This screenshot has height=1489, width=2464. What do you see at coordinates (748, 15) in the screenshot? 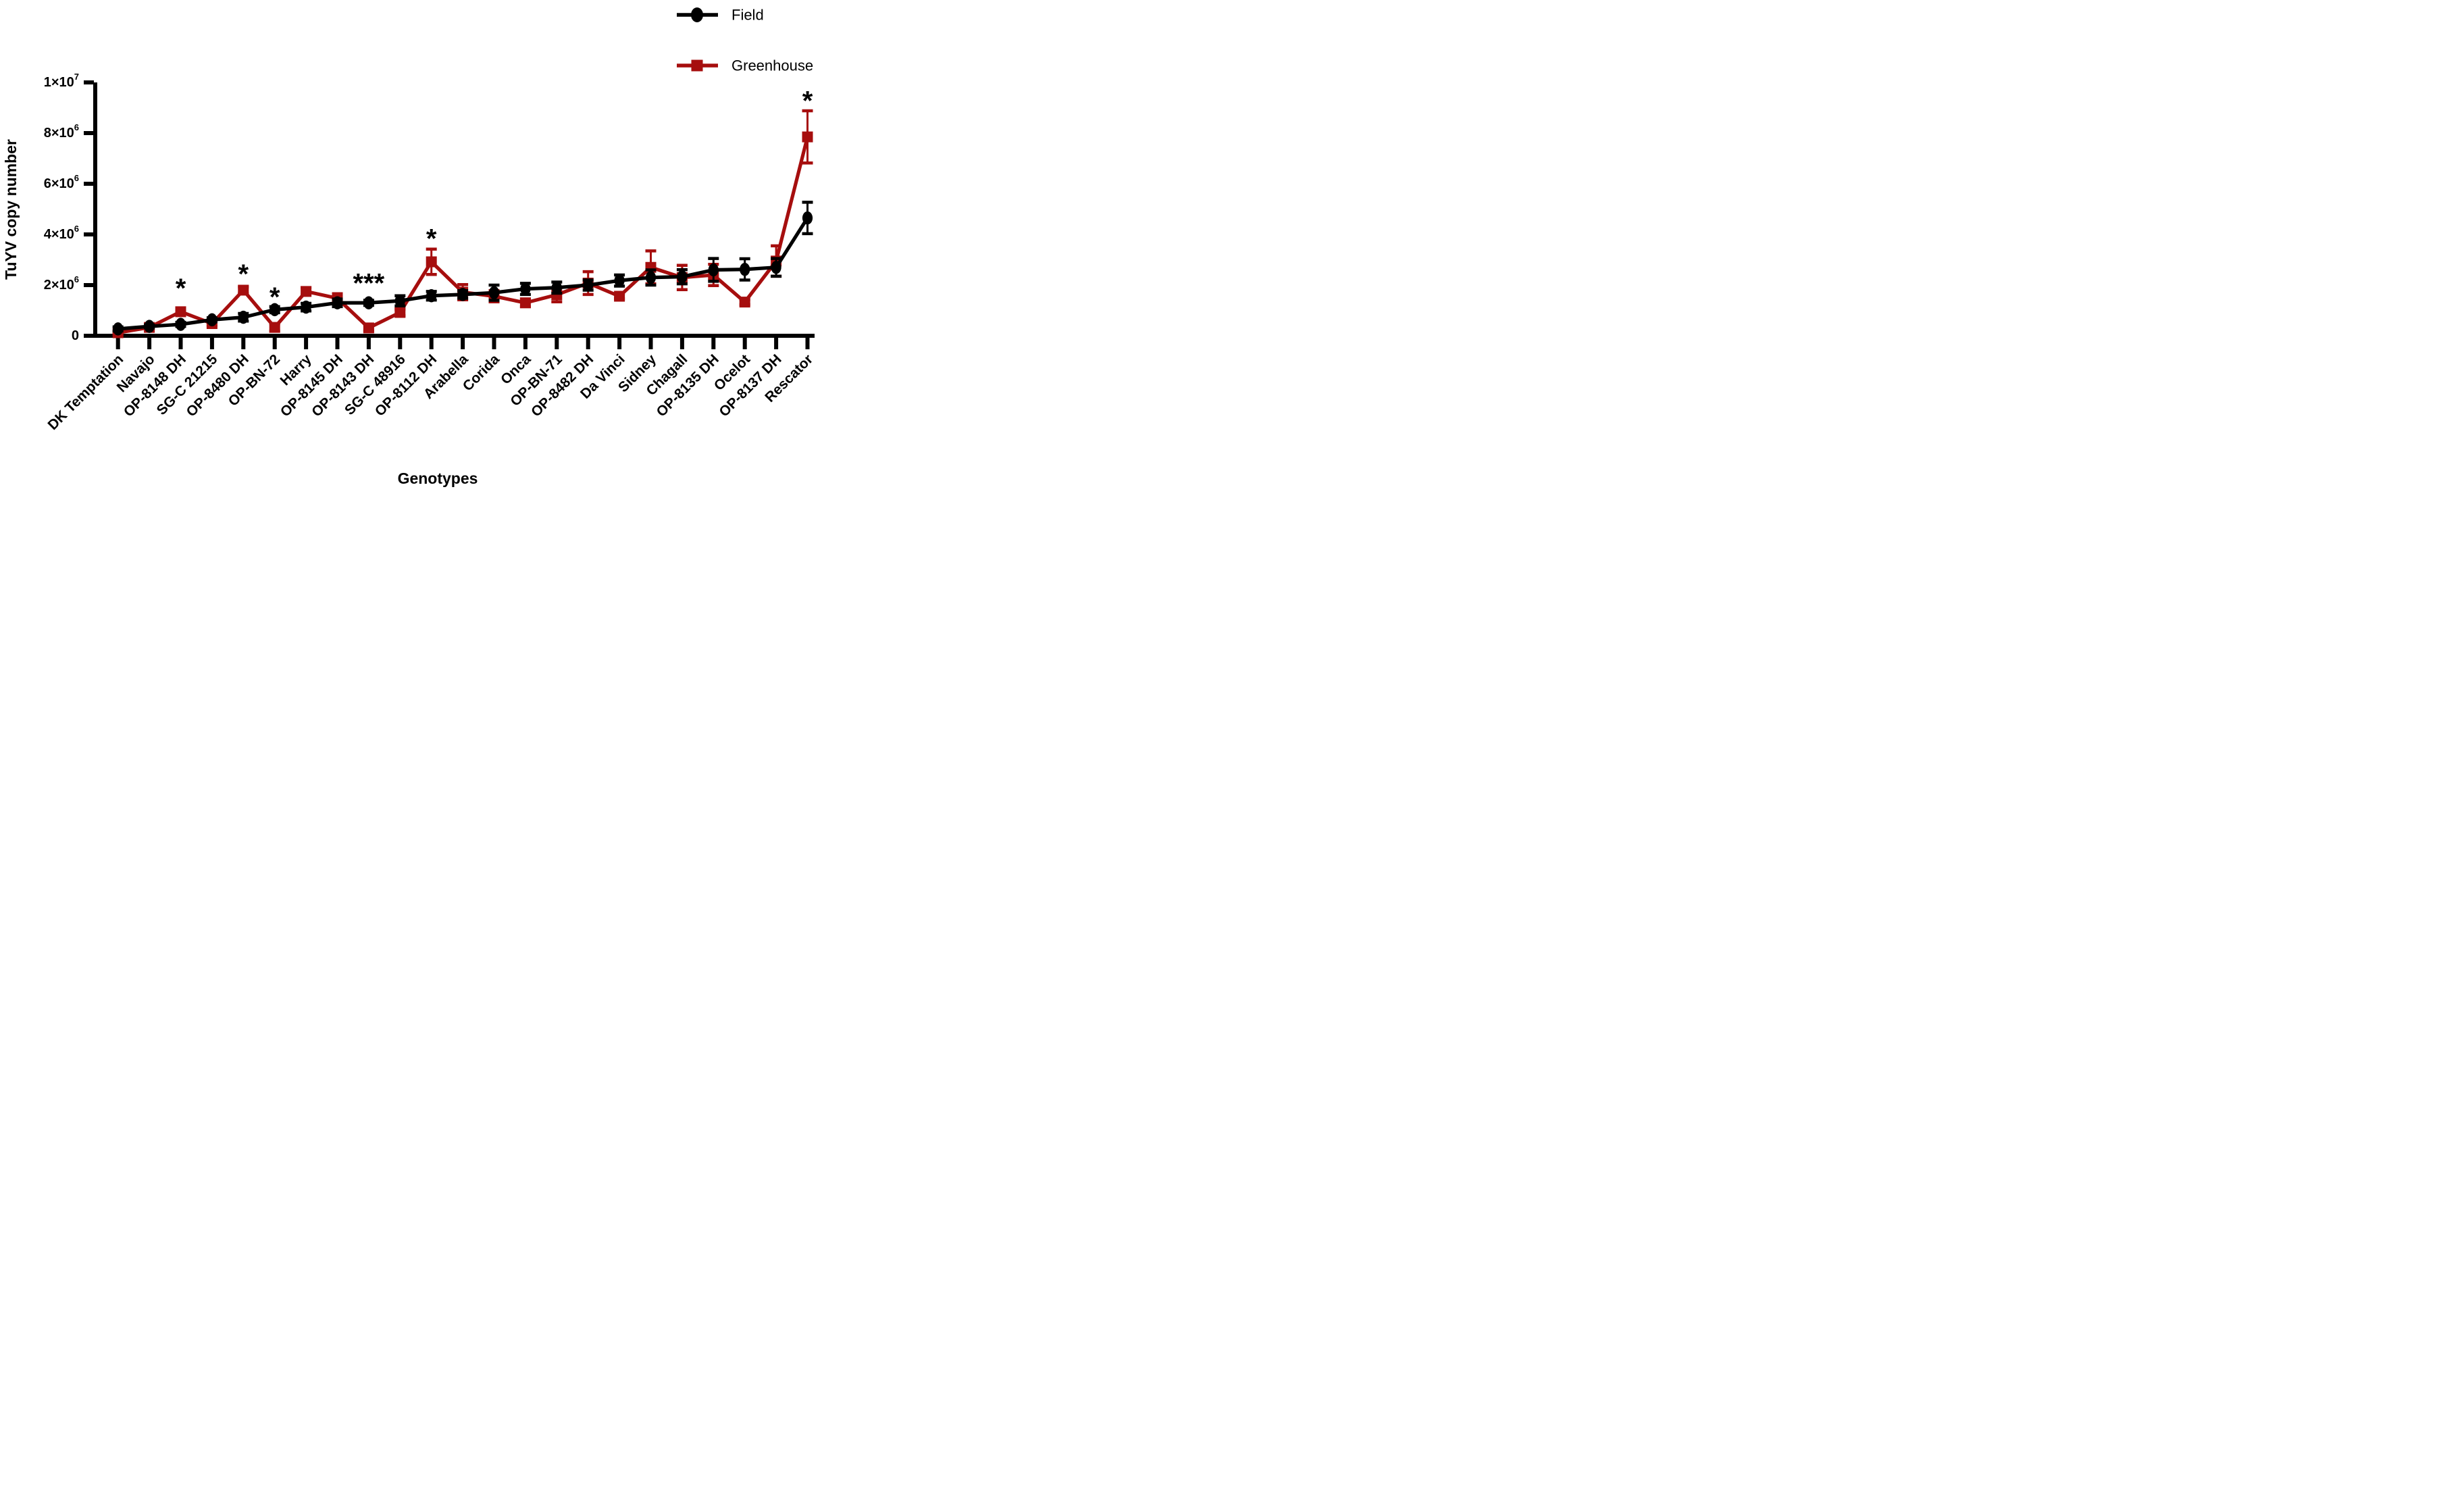
I see `legend-label: Field` at bounding box center [748, 15].